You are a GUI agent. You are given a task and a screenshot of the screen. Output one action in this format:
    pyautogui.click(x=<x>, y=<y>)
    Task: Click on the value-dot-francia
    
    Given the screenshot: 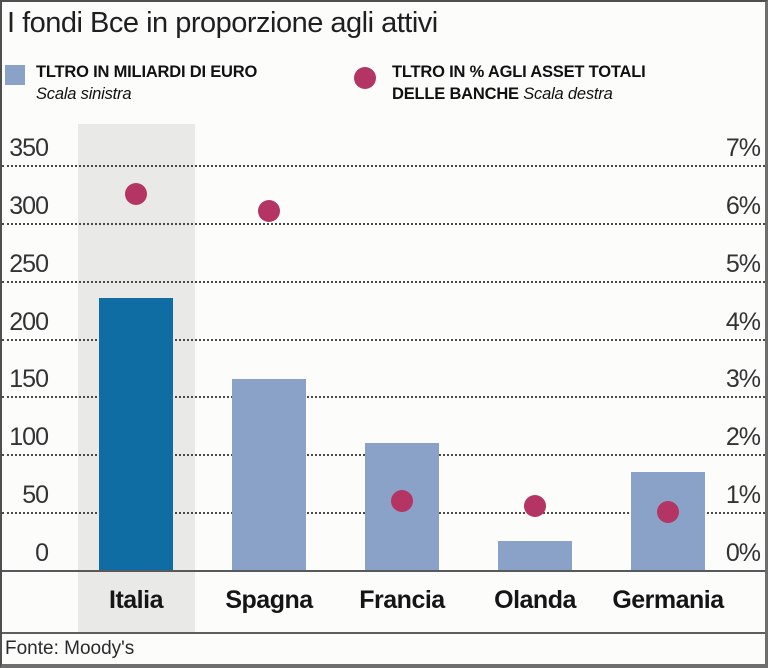 What is the action you would take?
    pyautogui.click(x=402, y=500)
    